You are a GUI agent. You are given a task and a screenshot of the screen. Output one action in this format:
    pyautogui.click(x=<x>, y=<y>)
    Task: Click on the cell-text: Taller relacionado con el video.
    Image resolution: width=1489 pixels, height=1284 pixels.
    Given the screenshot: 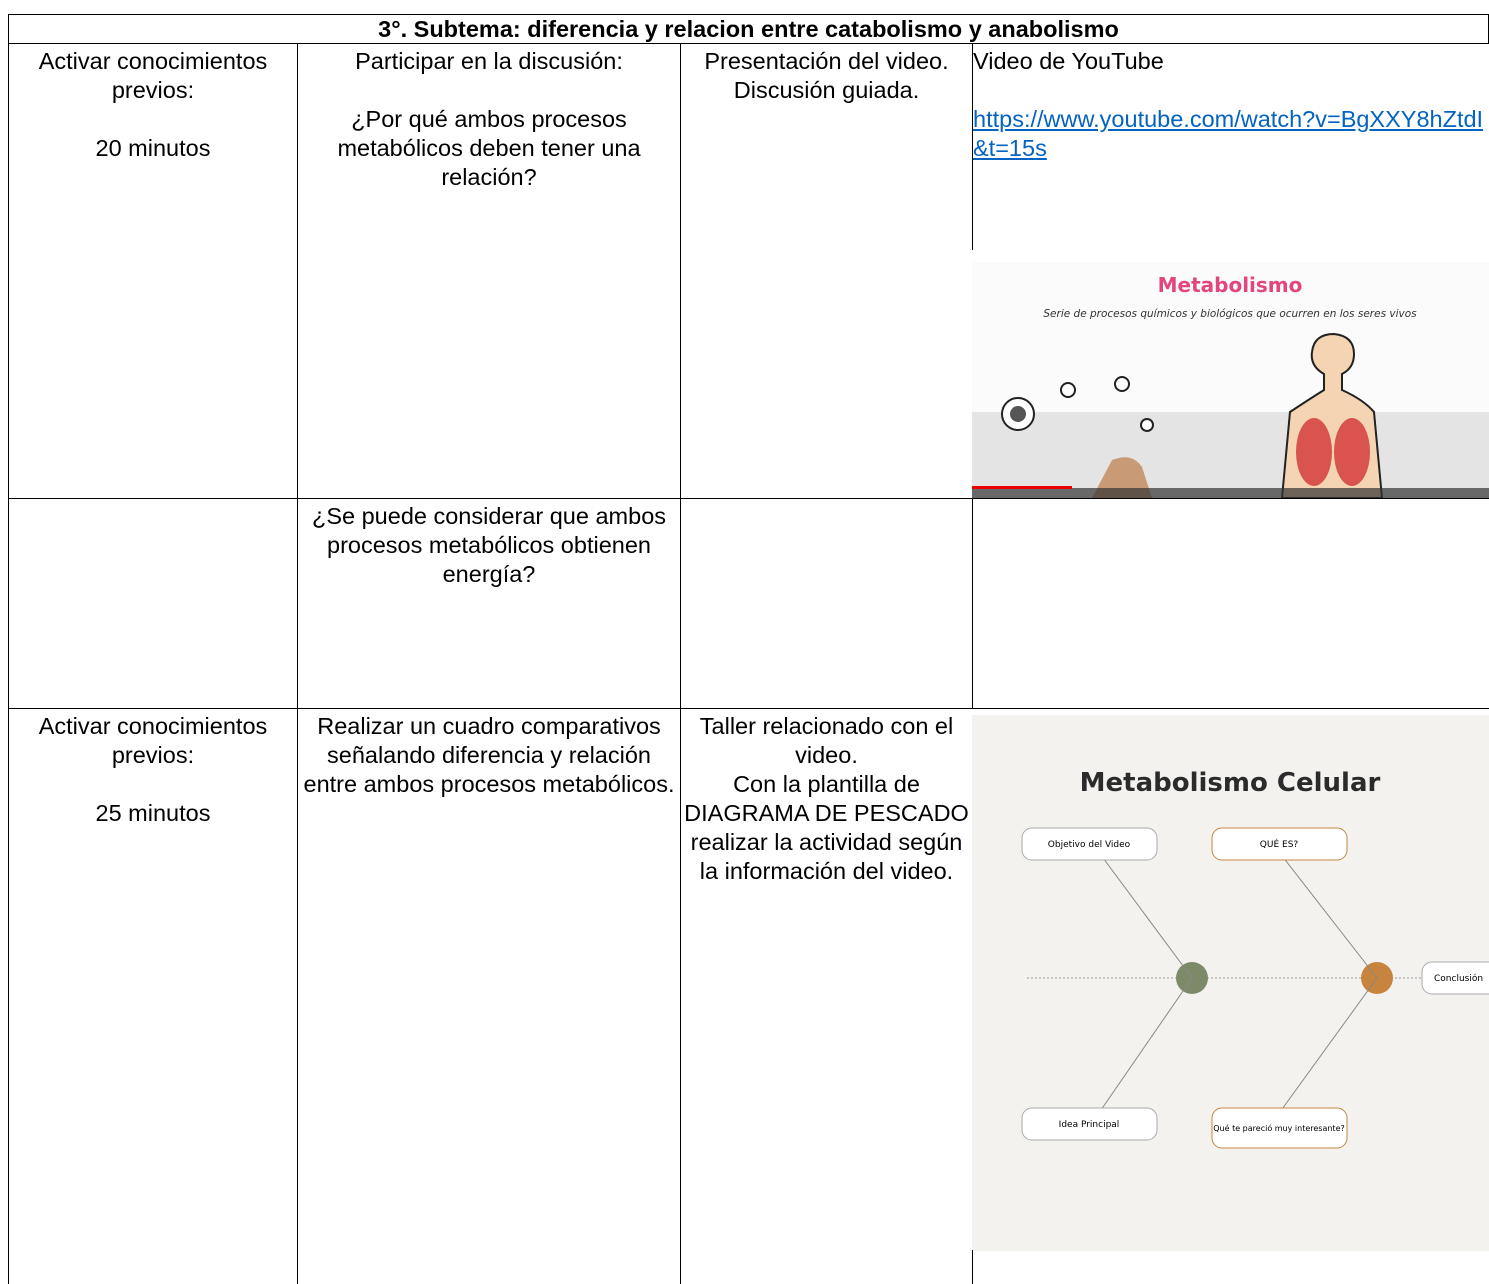 What is the action you would take?
    pyautogui.click(x=826, y=740)
    